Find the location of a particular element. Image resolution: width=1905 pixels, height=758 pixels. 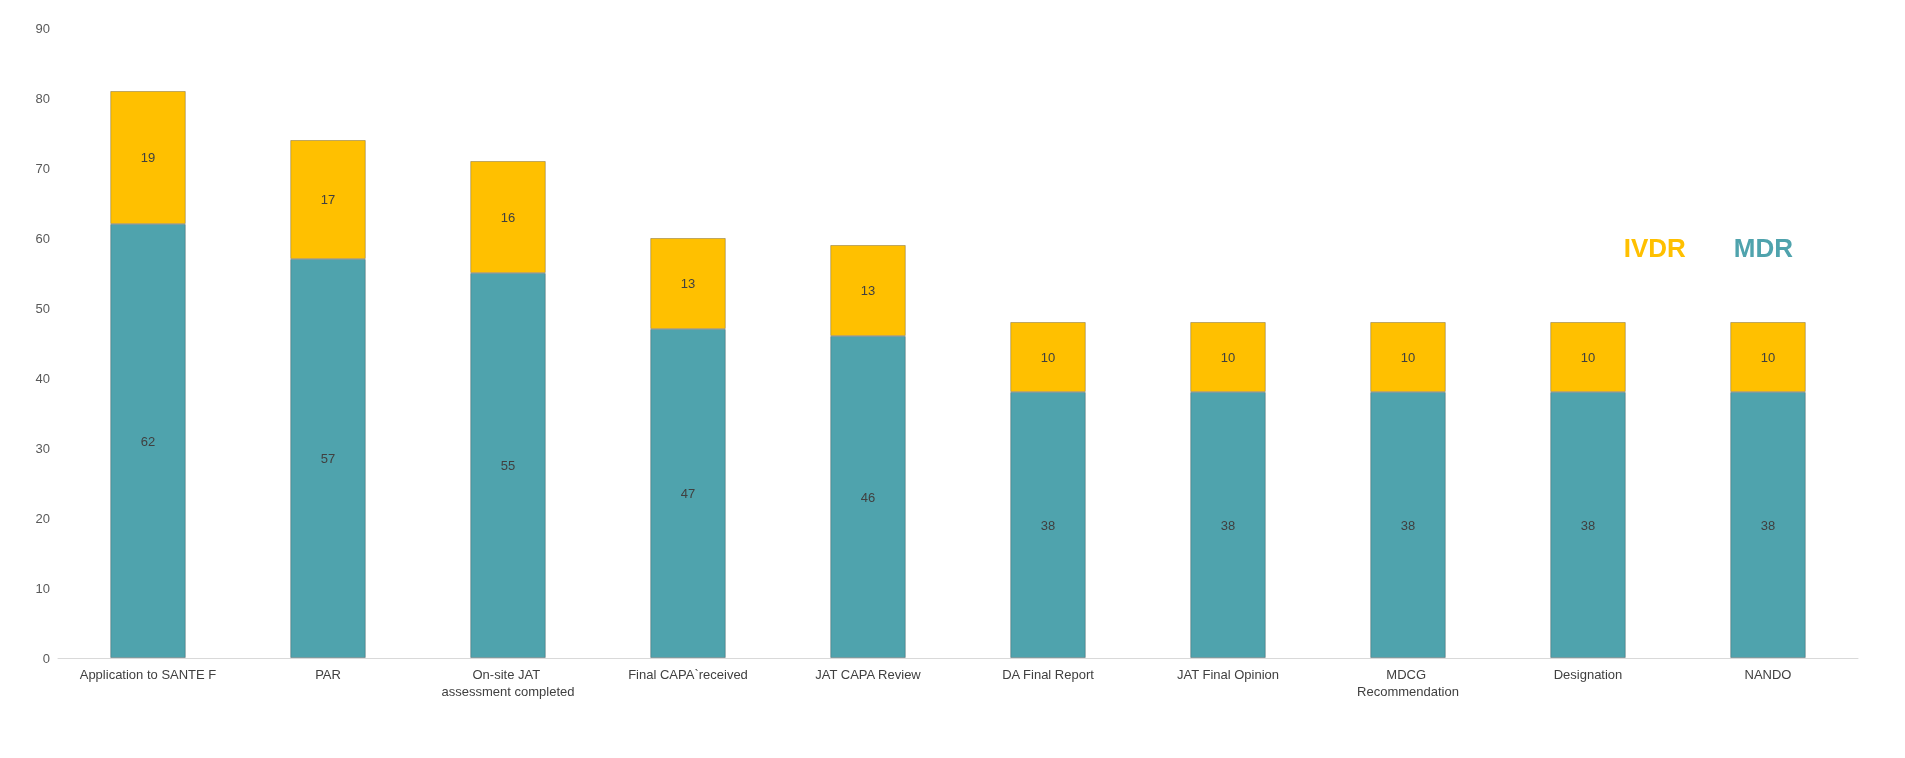

x-tick-label: PAR is located at coordinates (328, 674).